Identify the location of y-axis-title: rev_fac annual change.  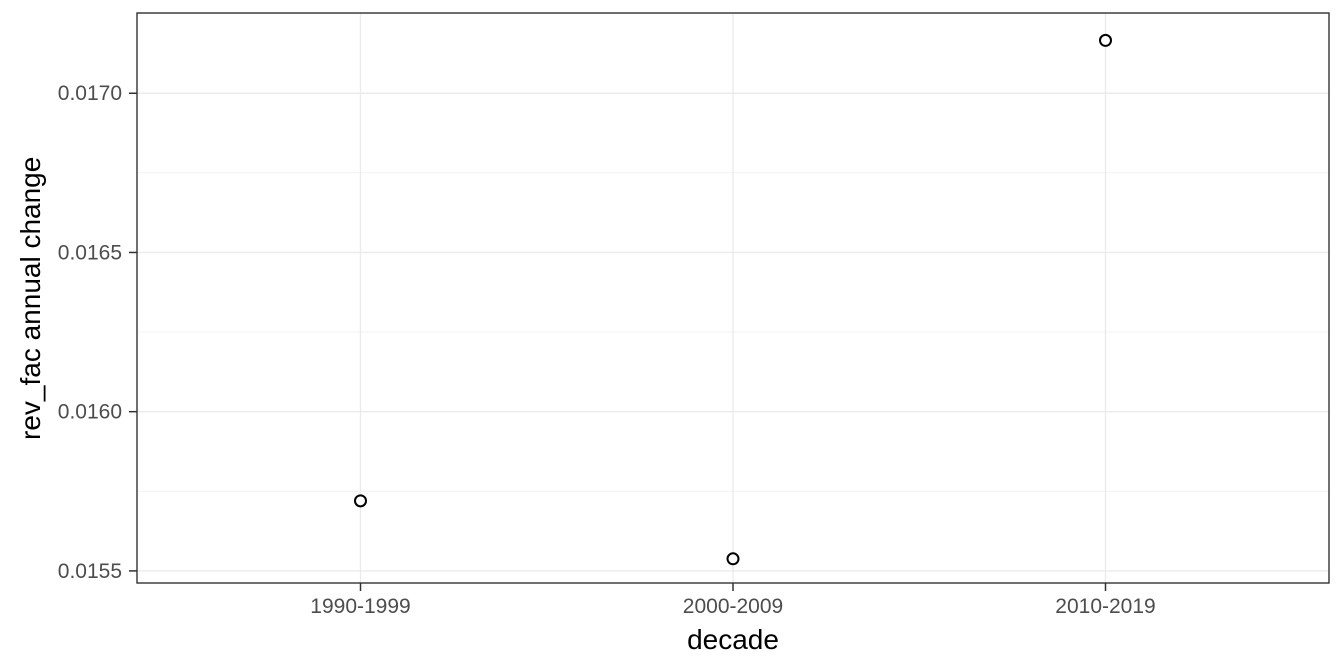
(30, 298).